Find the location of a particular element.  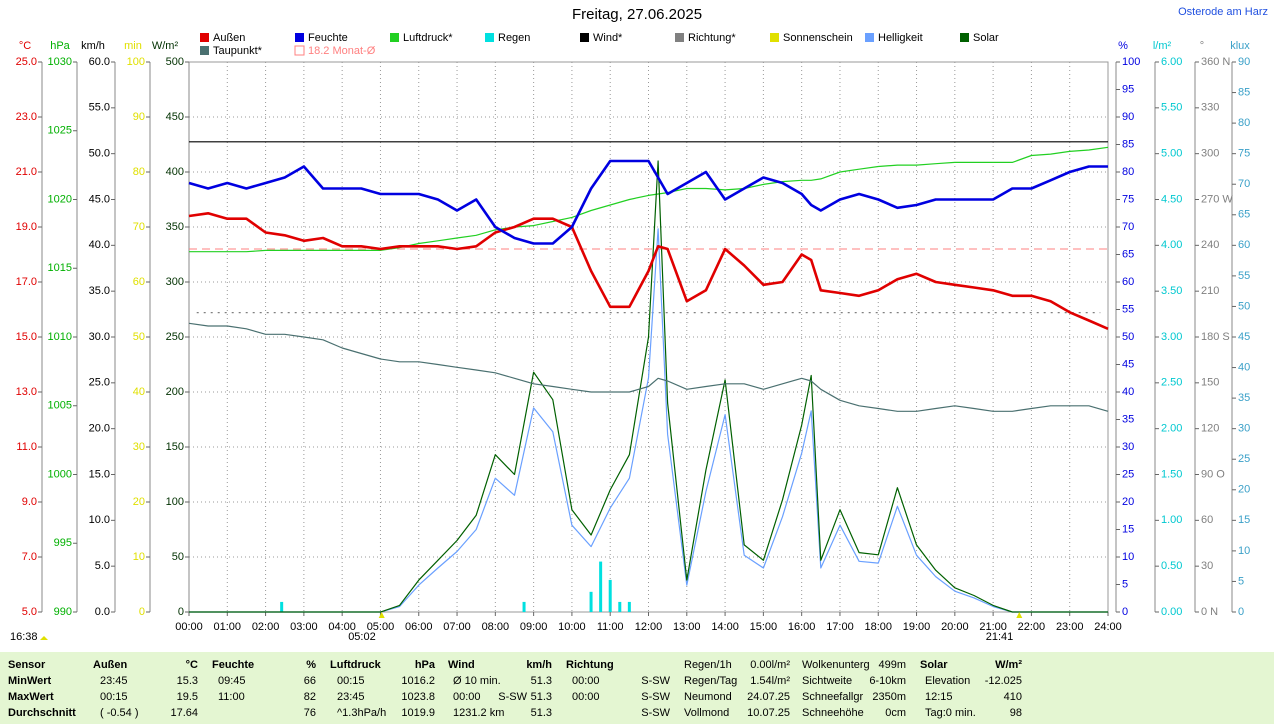

y-tick-label: 55.0 is located at coordinates (99, 108).